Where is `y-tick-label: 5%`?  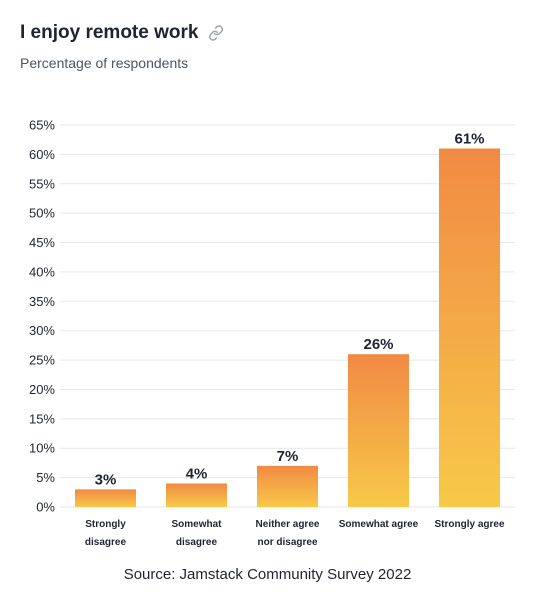 y-tick-label: 5% is located at coordinates (45, 477).